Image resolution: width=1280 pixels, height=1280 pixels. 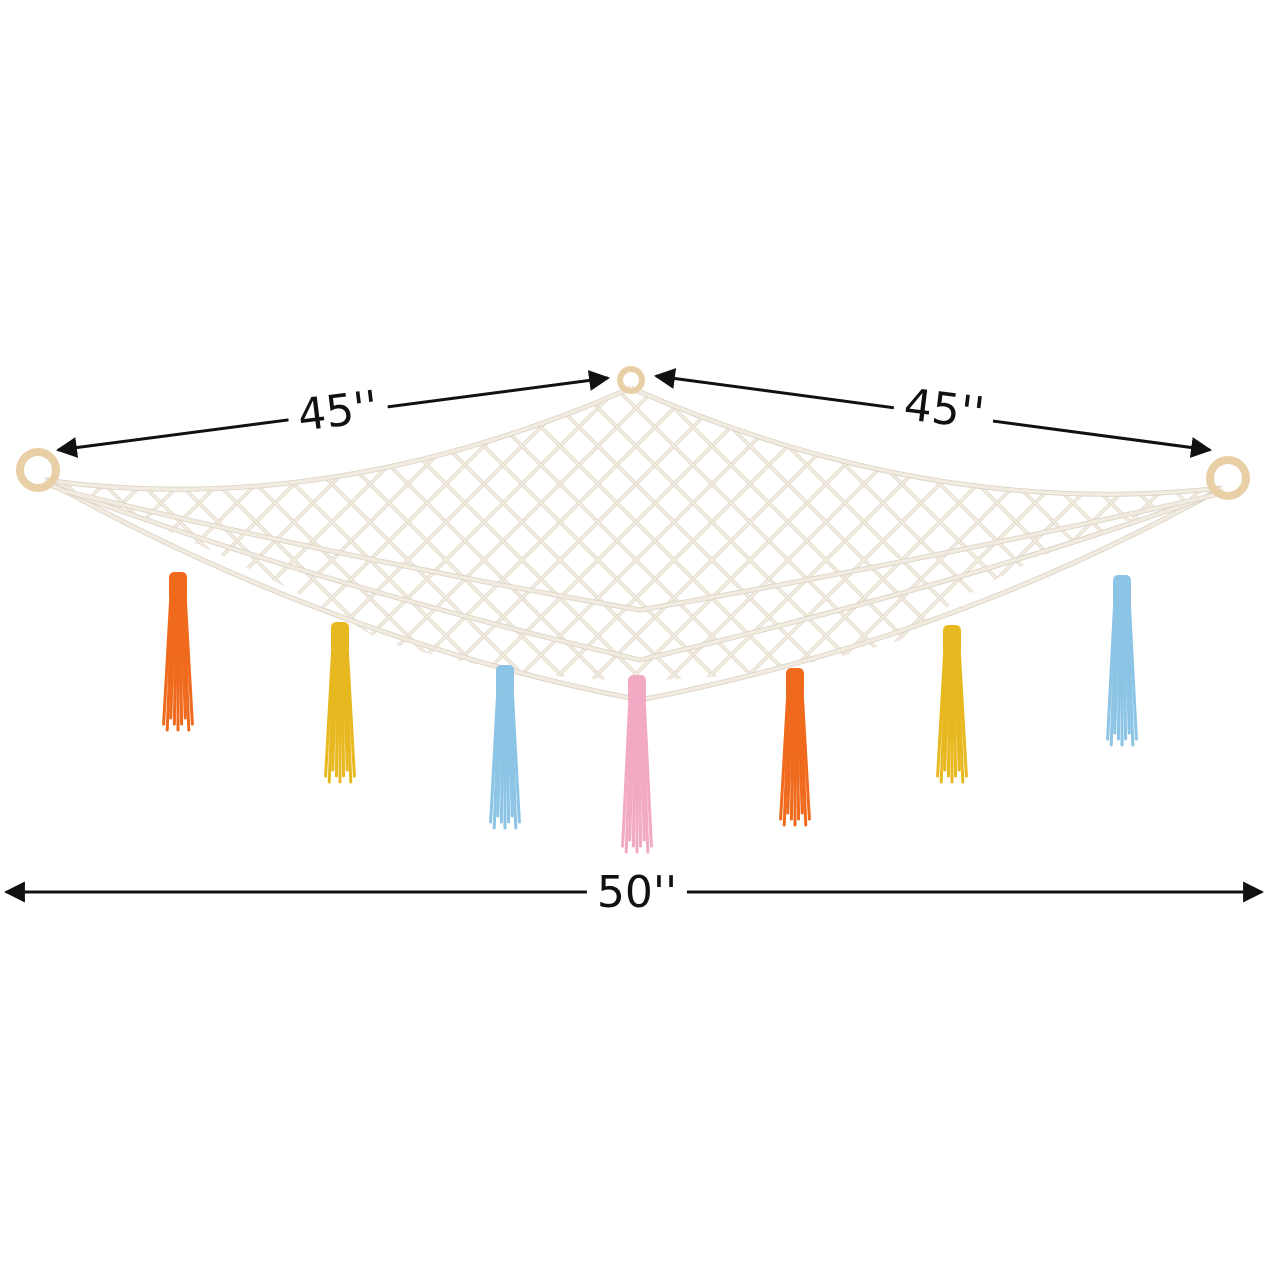 I want to click on left-wood-ring-icon, so click(x=38, y=470).